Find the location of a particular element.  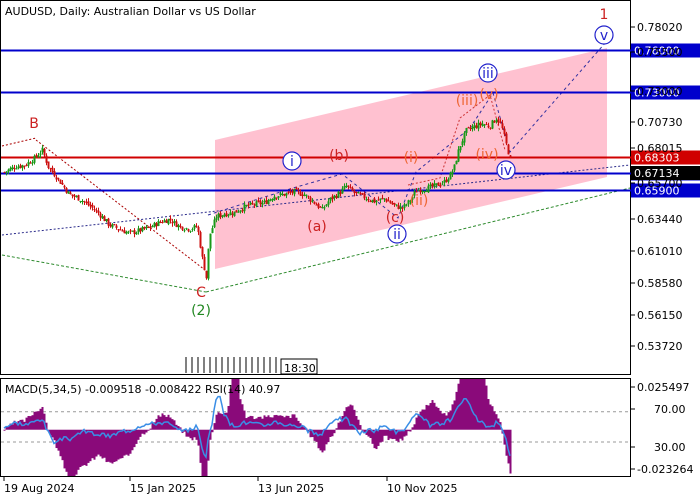

rsi-line is located at coordinates (257, 427).